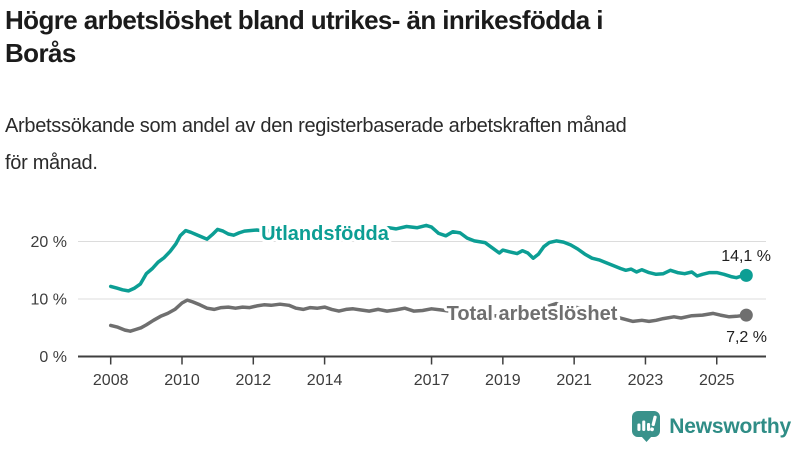 The height and width of the screenshot is (450, 800). Describe the element at coordinates (746, 256) in the screenshot. I see `end-value-label-utlandsfodda: 14,1 %` at that location.